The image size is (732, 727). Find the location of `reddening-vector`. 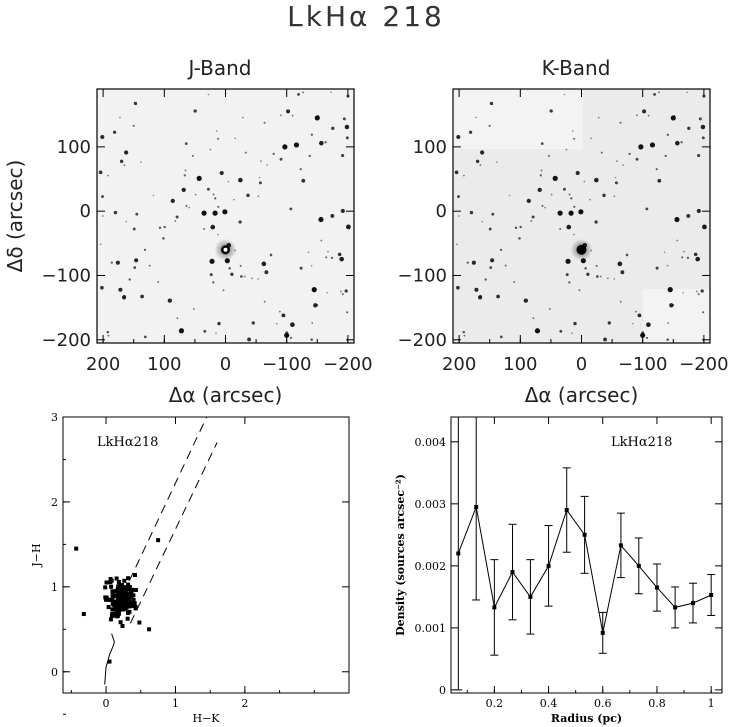

reddening-vector is located at coordinates (173, 533).